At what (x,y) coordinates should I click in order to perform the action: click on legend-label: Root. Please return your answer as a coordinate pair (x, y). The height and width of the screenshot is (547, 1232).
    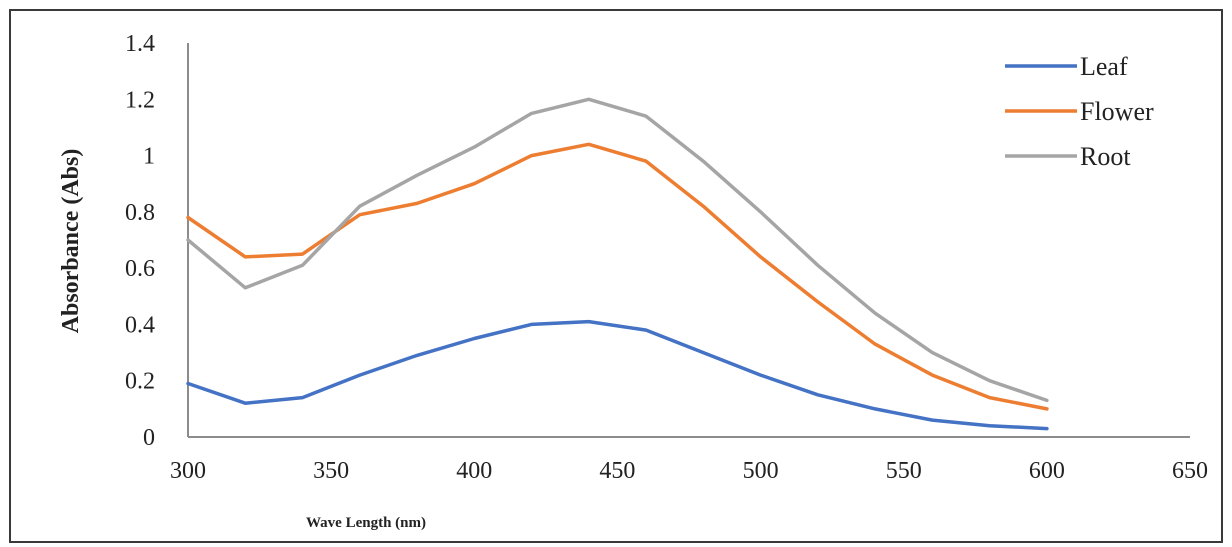
    Looking at the image, I should click on (1105, 156).